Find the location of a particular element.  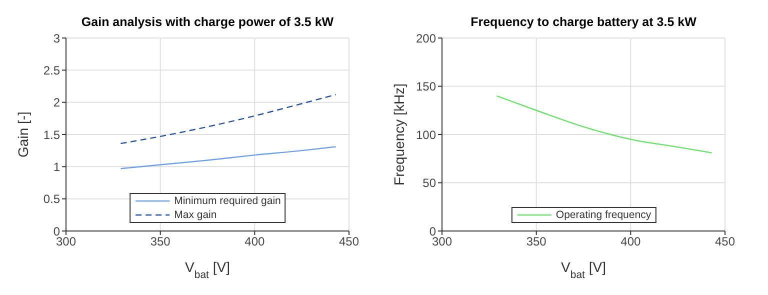

y-tick-label: 1.5 is located at coordinates (51, 135).